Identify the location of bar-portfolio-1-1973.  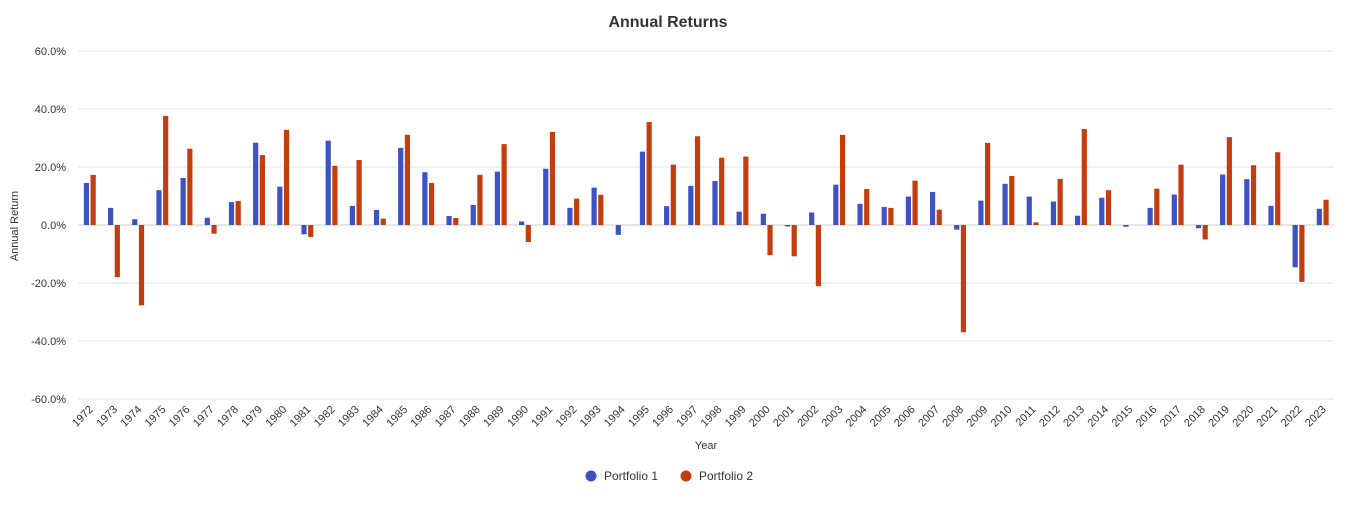
(111, 216).